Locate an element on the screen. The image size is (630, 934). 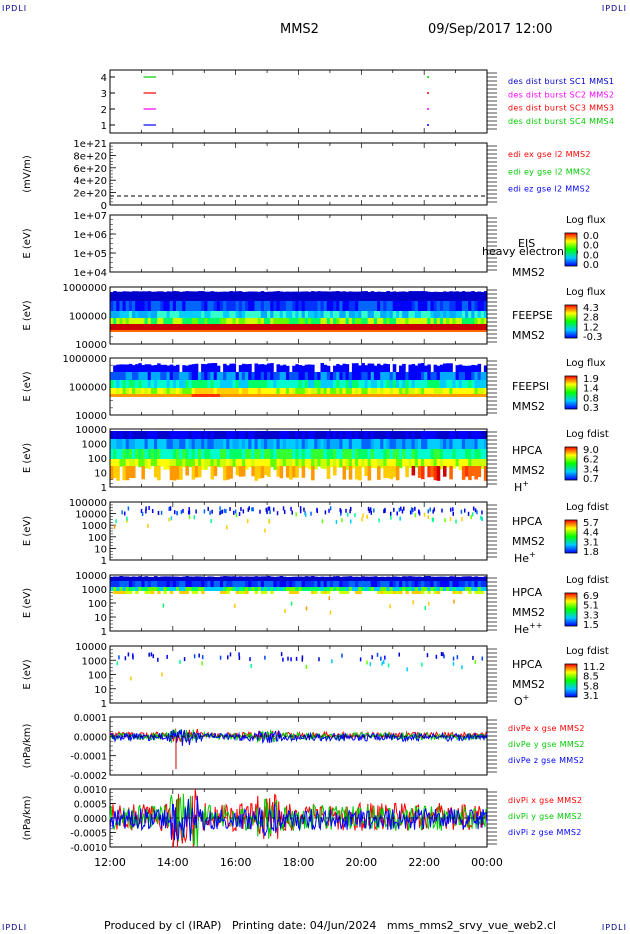
legend-entry: divPi y gse MMS2 is located at coordinates (545, 816).